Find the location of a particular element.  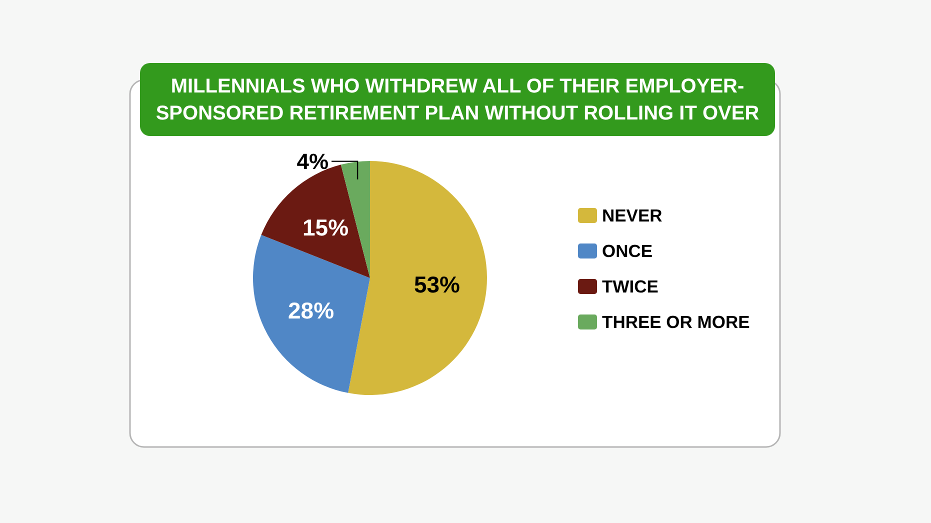

legend-label: TWICE is located at coordinates (630, 286).